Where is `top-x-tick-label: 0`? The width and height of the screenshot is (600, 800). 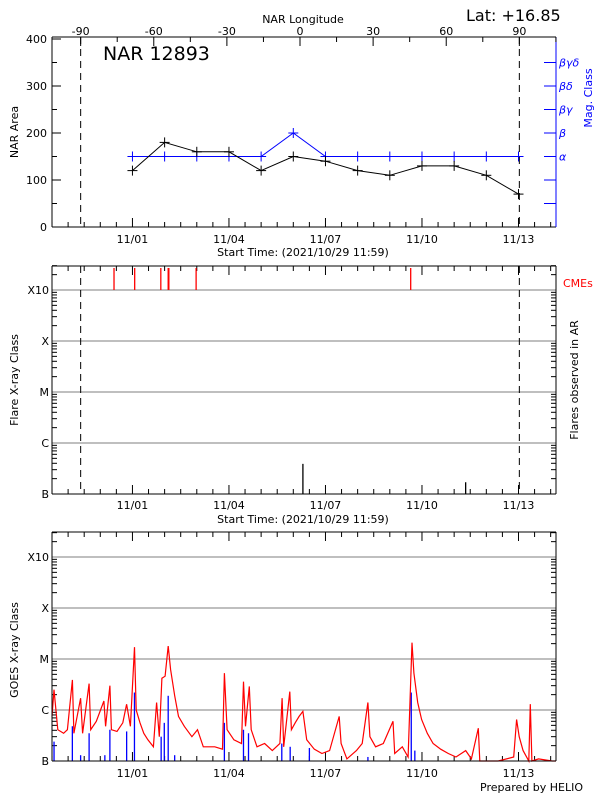 top-x-tick-label: 0 is located at coordinates (300, 31).